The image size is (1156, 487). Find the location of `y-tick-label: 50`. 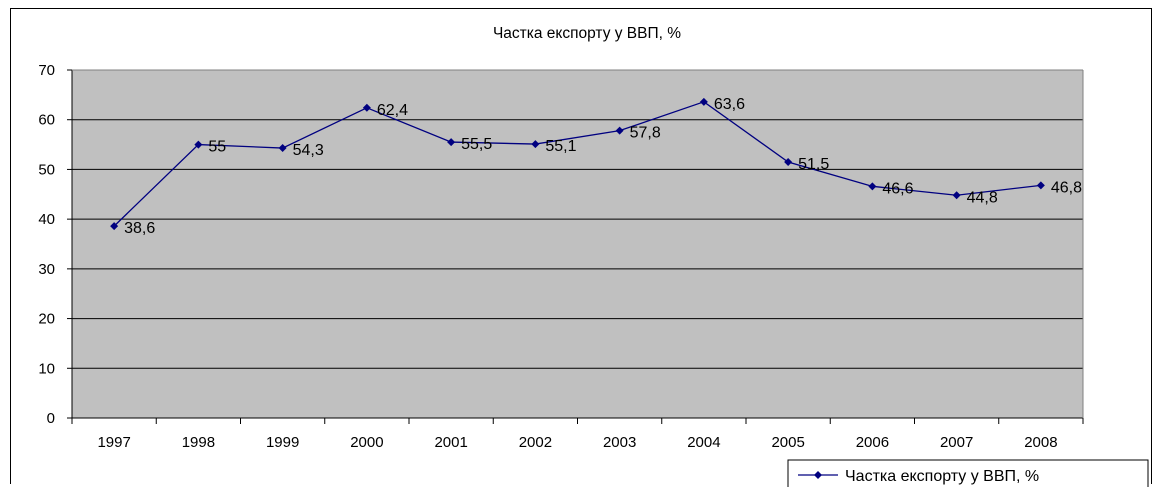

y-tick-label: 50 is located at coordinates (46, 169).